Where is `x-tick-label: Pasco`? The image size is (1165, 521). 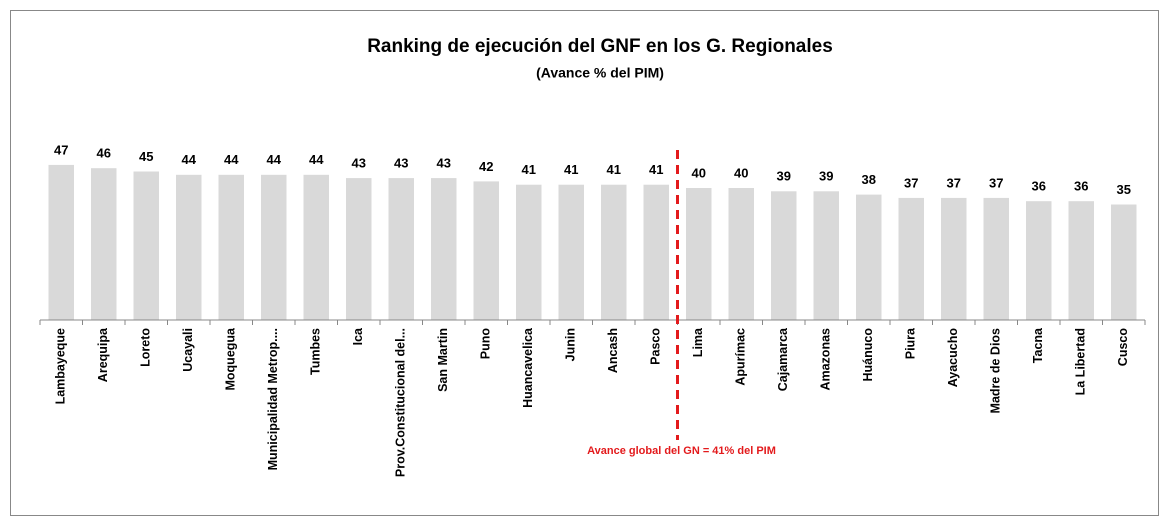 x-tick-label: Pasco is located at coordinates (656, 346).